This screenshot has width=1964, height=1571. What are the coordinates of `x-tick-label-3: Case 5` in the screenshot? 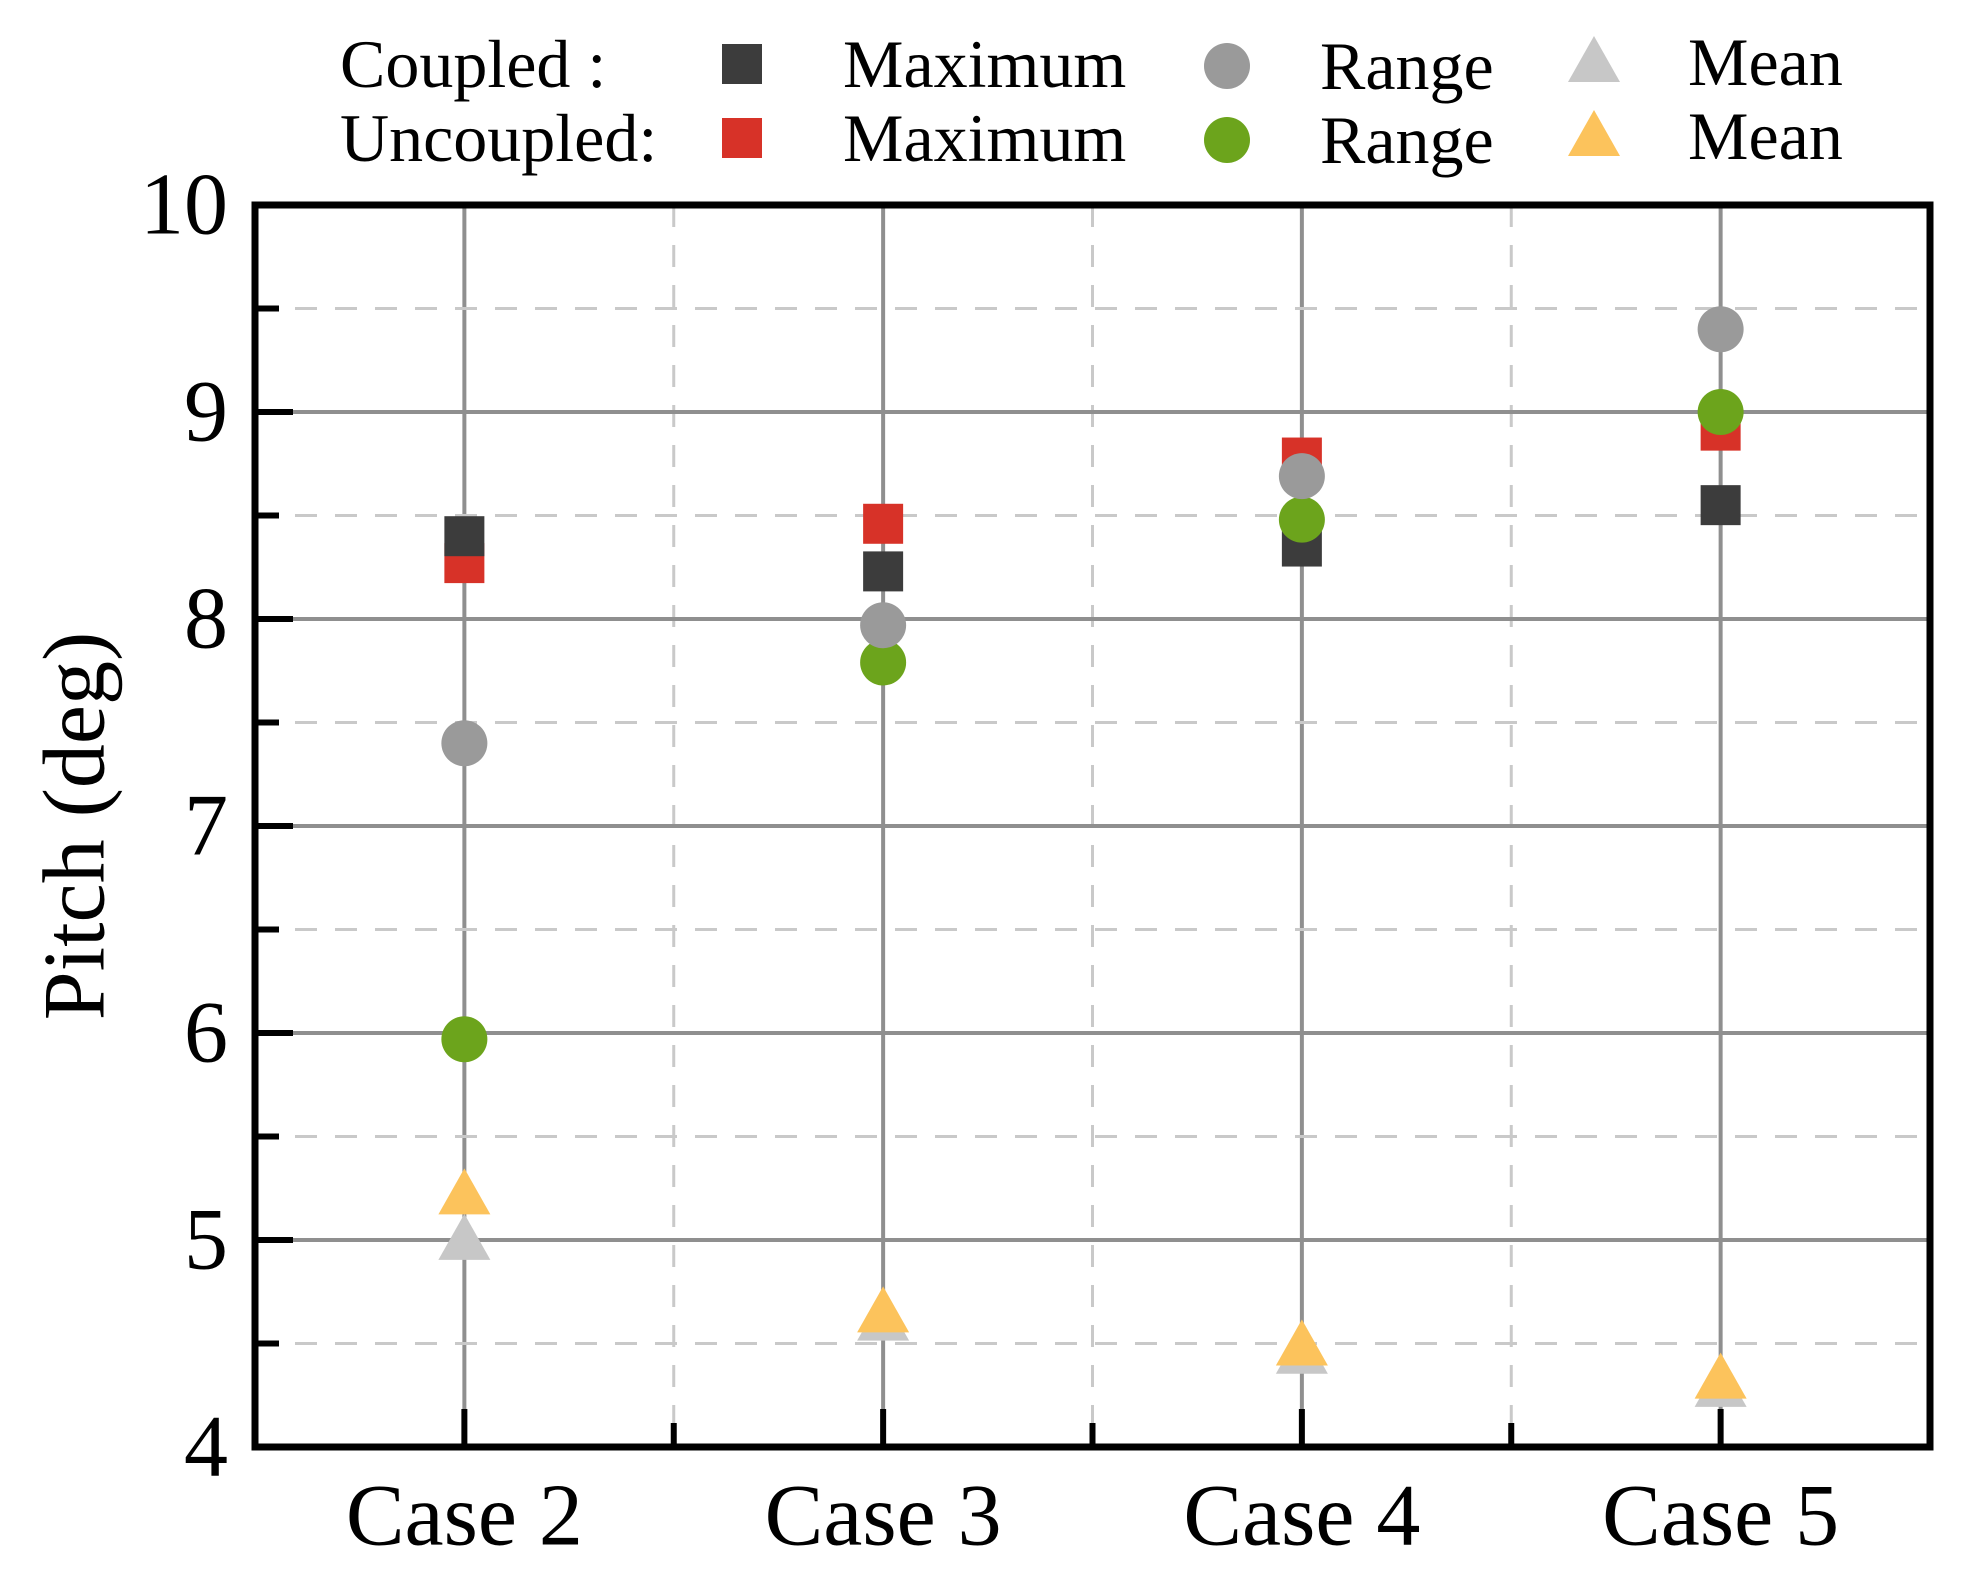 It's located at (1720, 1516).